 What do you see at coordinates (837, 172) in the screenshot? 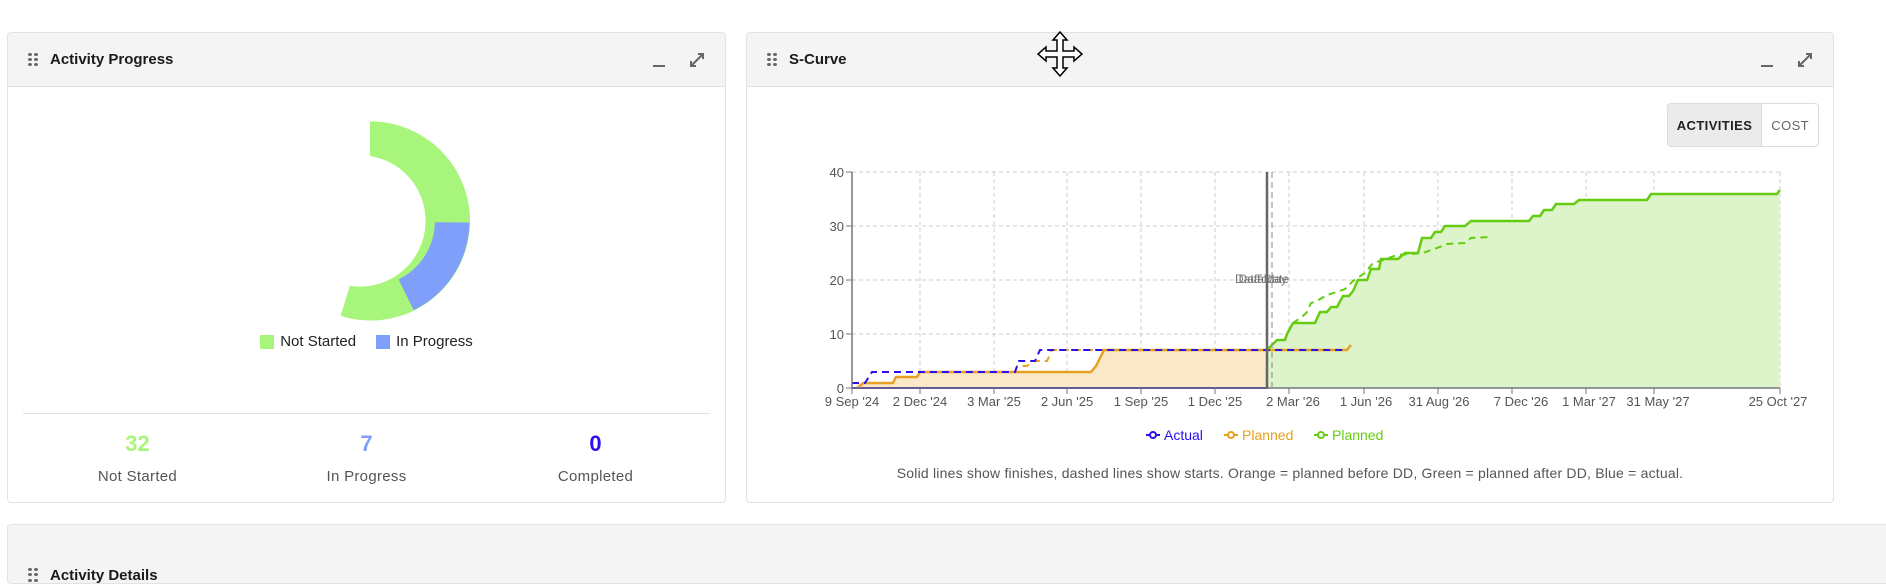
I see `svg-text: 40` at bounding box center [837, 172].